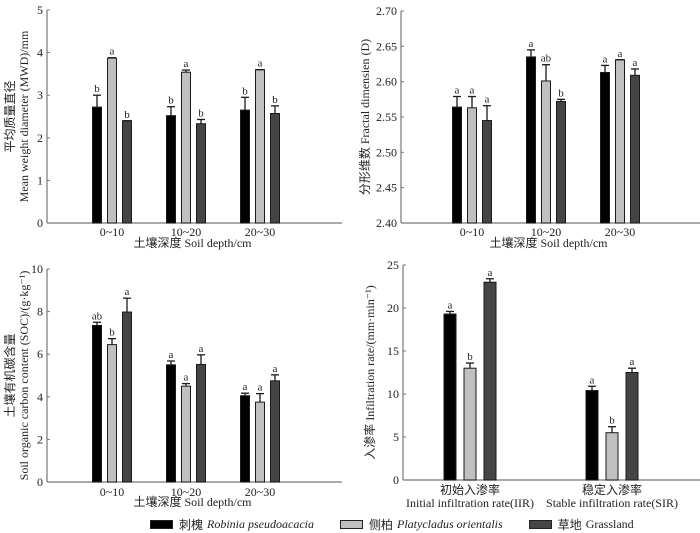 The image size is (700, 533). What do you see at coordinates (191, 524) in the screenshot?
I see `legend-label-cn: 刺槐` at bounding box center [191, 524].